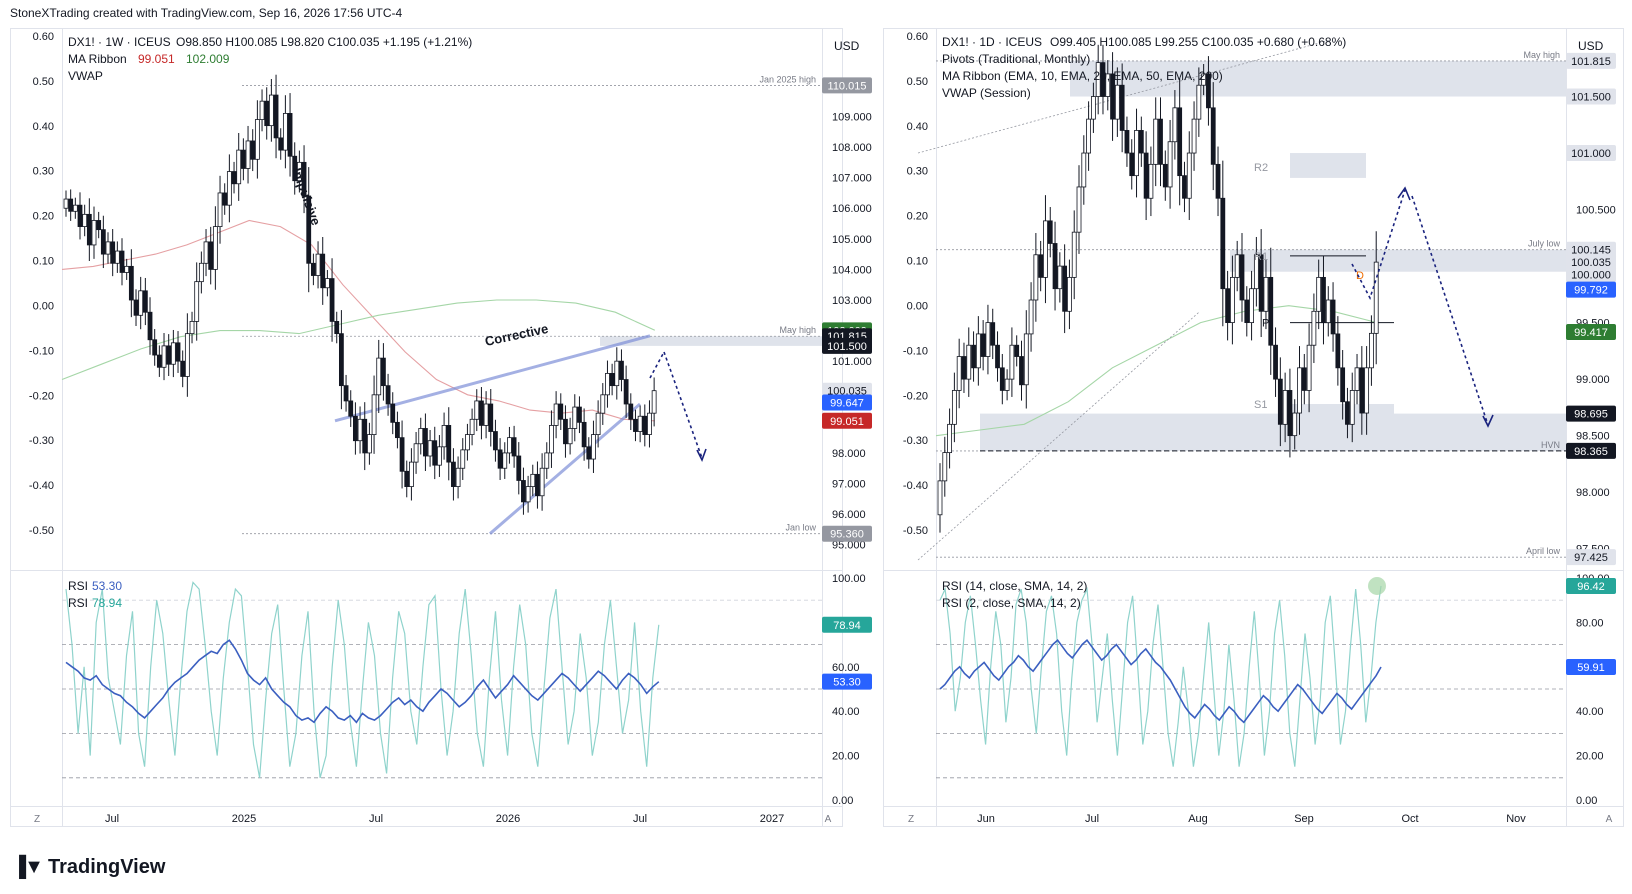 This screenshot has width=1632, height=894. Describe the element at coordinates (1591, 62) in the screenshot. I see `price-tag-value: 101.815` at that location.